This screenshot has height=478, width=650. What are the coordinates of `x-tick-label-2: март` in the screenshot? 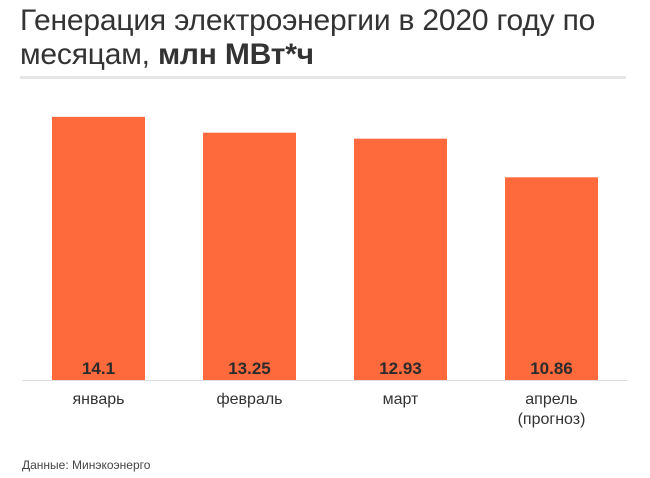 It's located at (401, 399).